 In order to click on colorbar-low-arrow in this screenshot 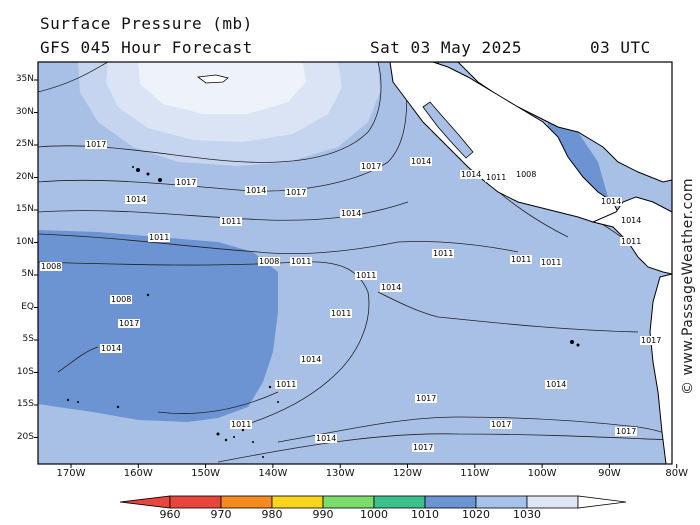, I will do `click(145, 502)`.